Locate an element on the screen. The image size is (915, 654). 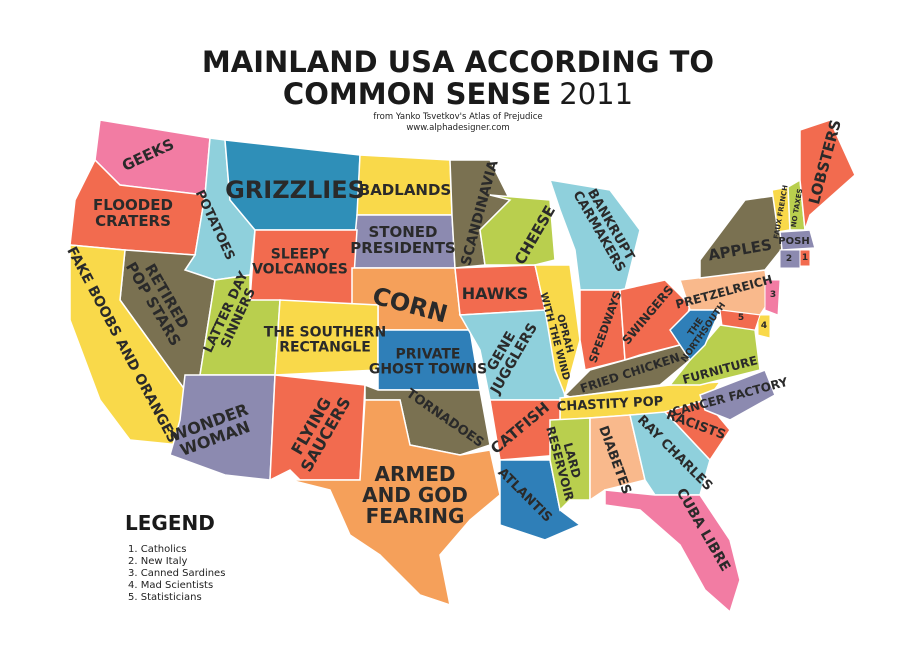
state-label: BADLANDS is located at coordinates (405, 190).